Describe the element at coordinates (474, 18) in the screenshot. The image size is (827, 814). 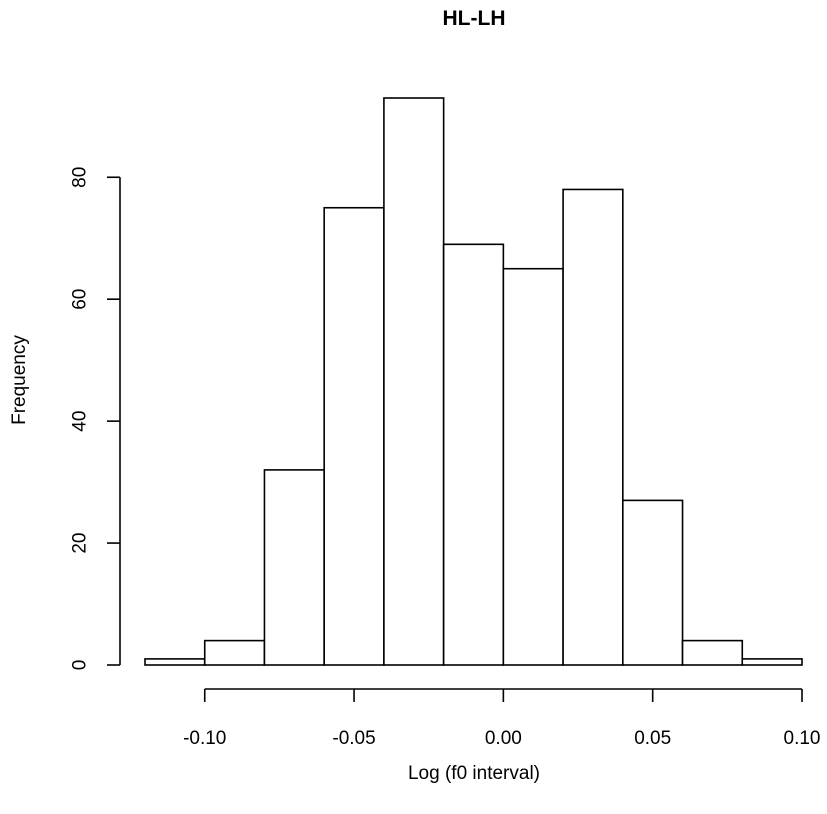
I see `chart-title: HL-LH` at that location.